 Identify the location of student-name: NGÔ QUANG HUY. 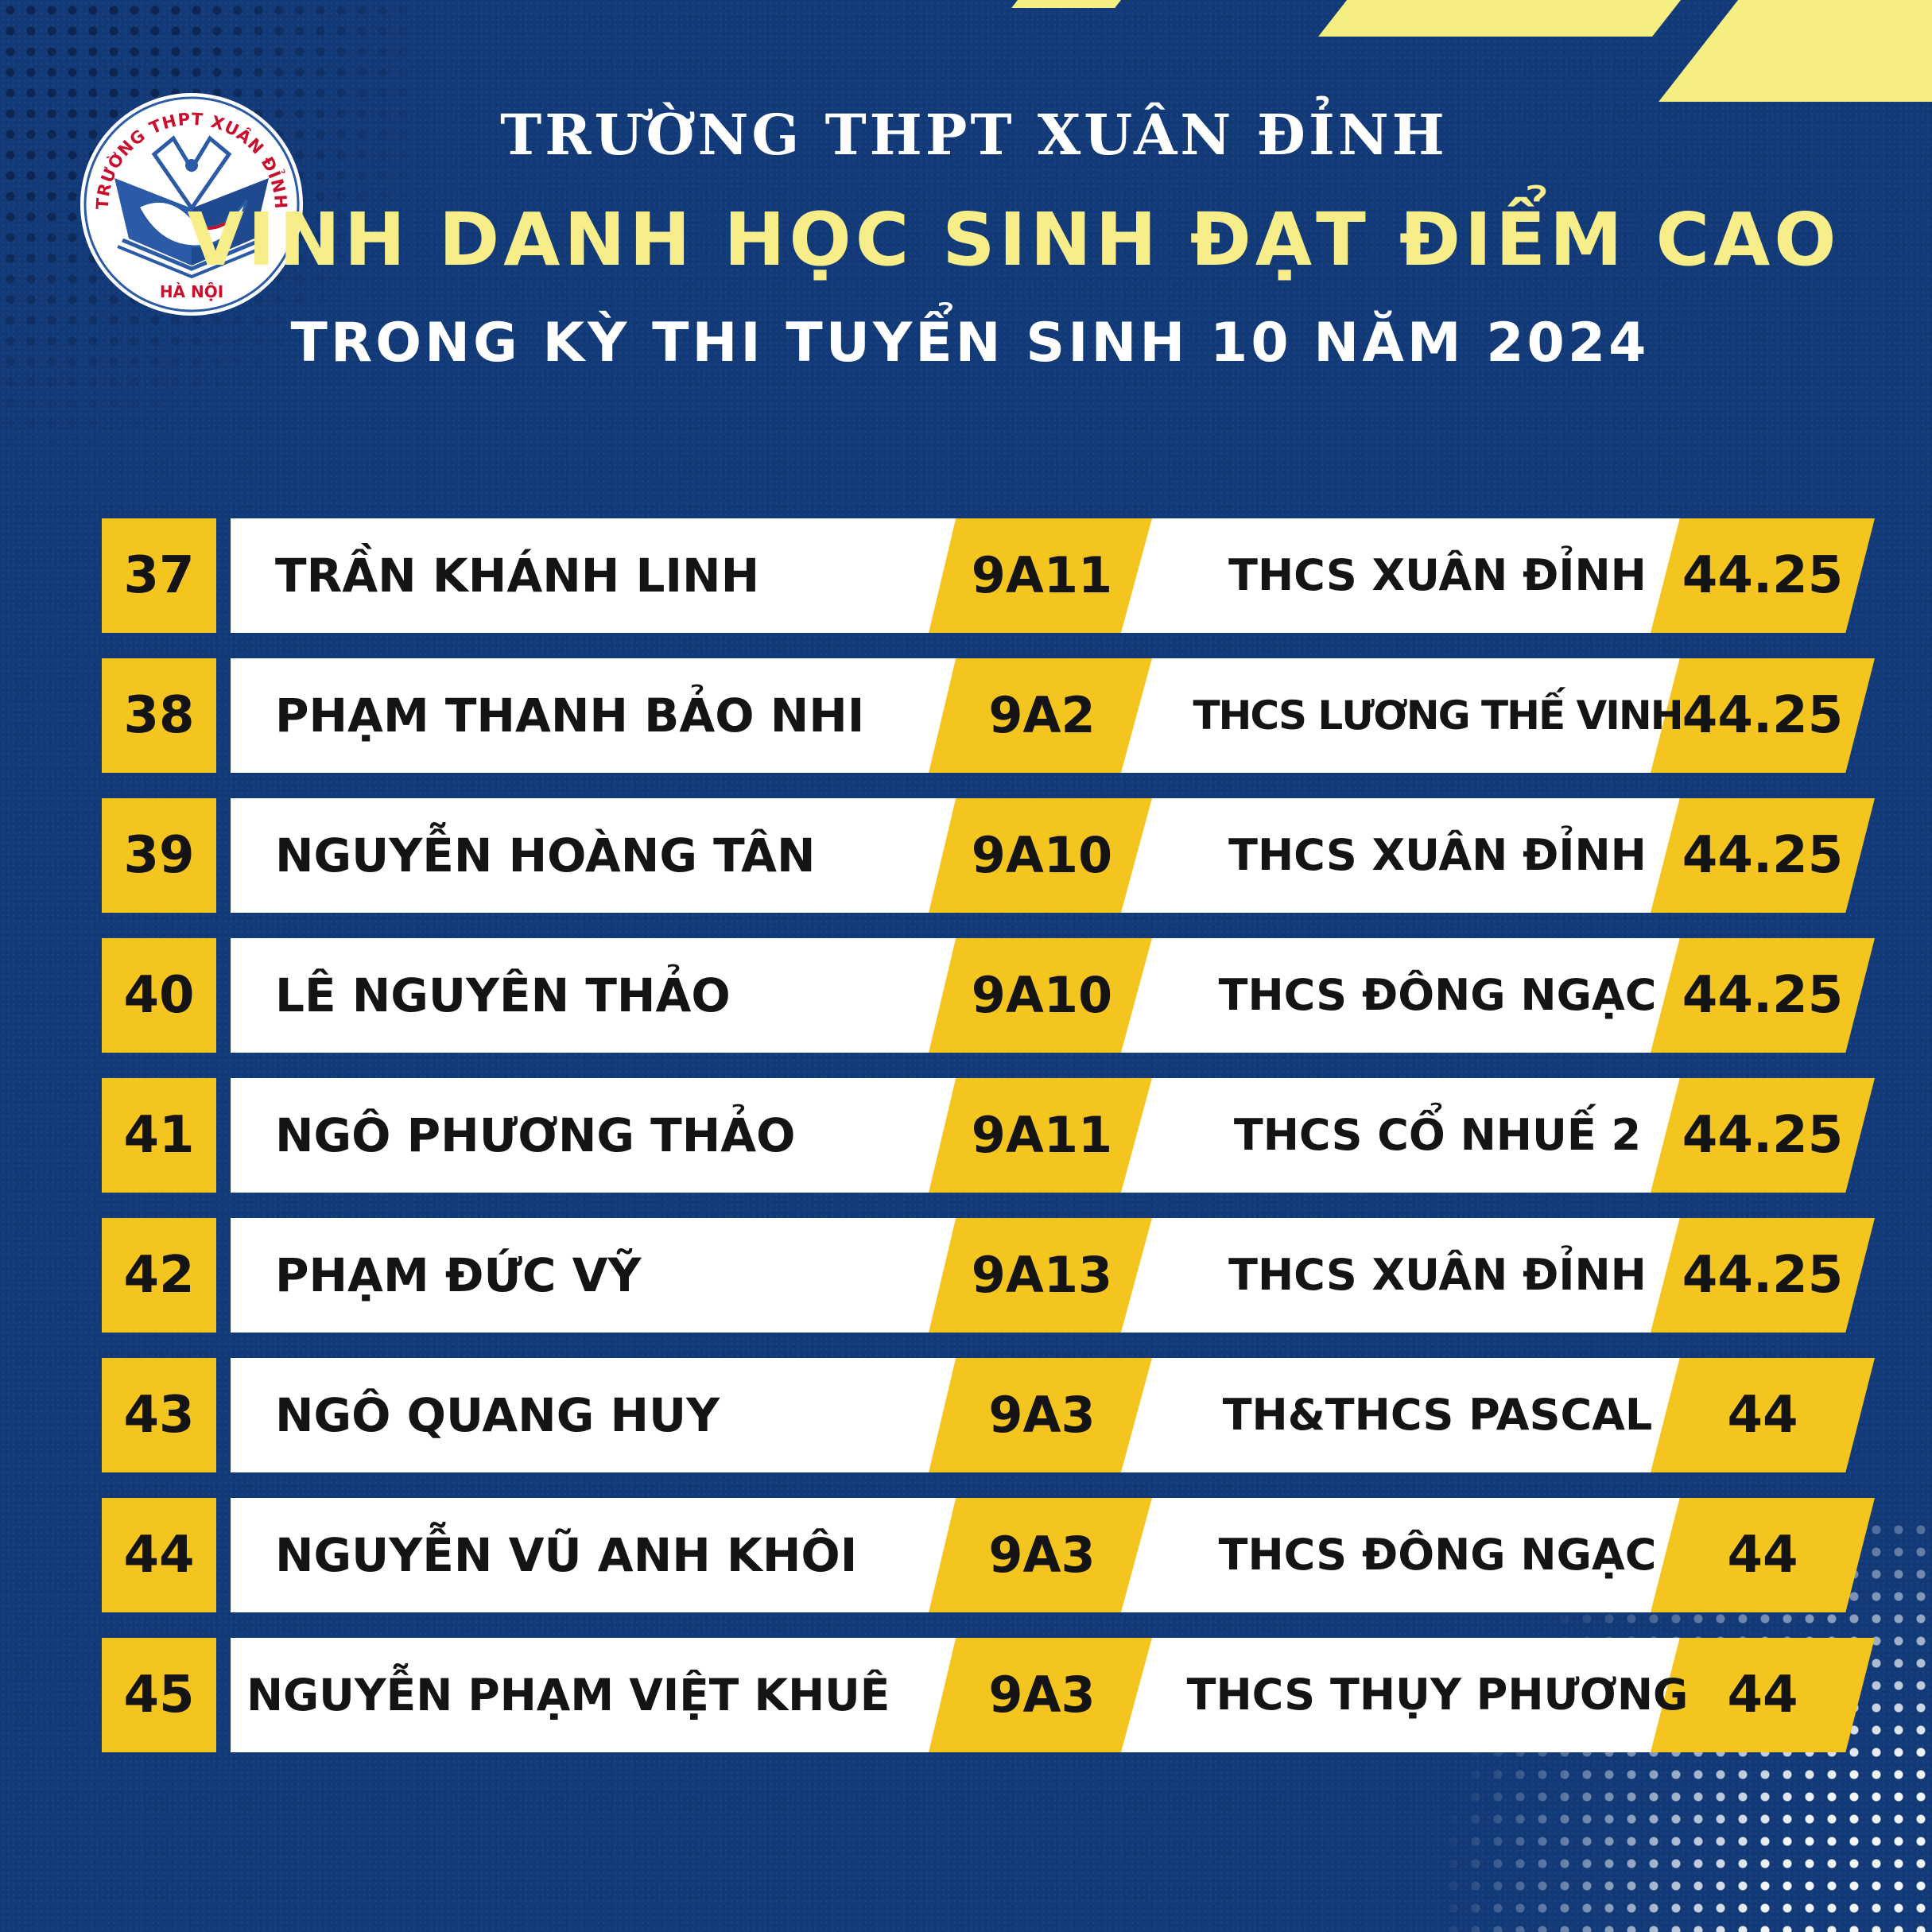
(498, 1415).